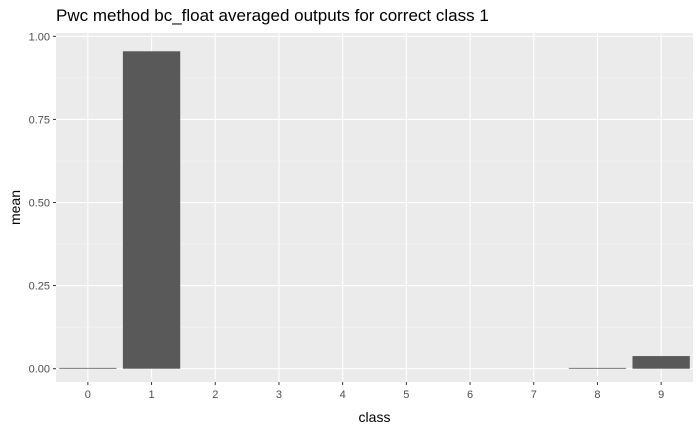 This screenshot has width=700, height=432. What do you see at coordinates (534, 395) in the screenshot?
I see `x-tick-label: 7` at bounding box center [534, 395].